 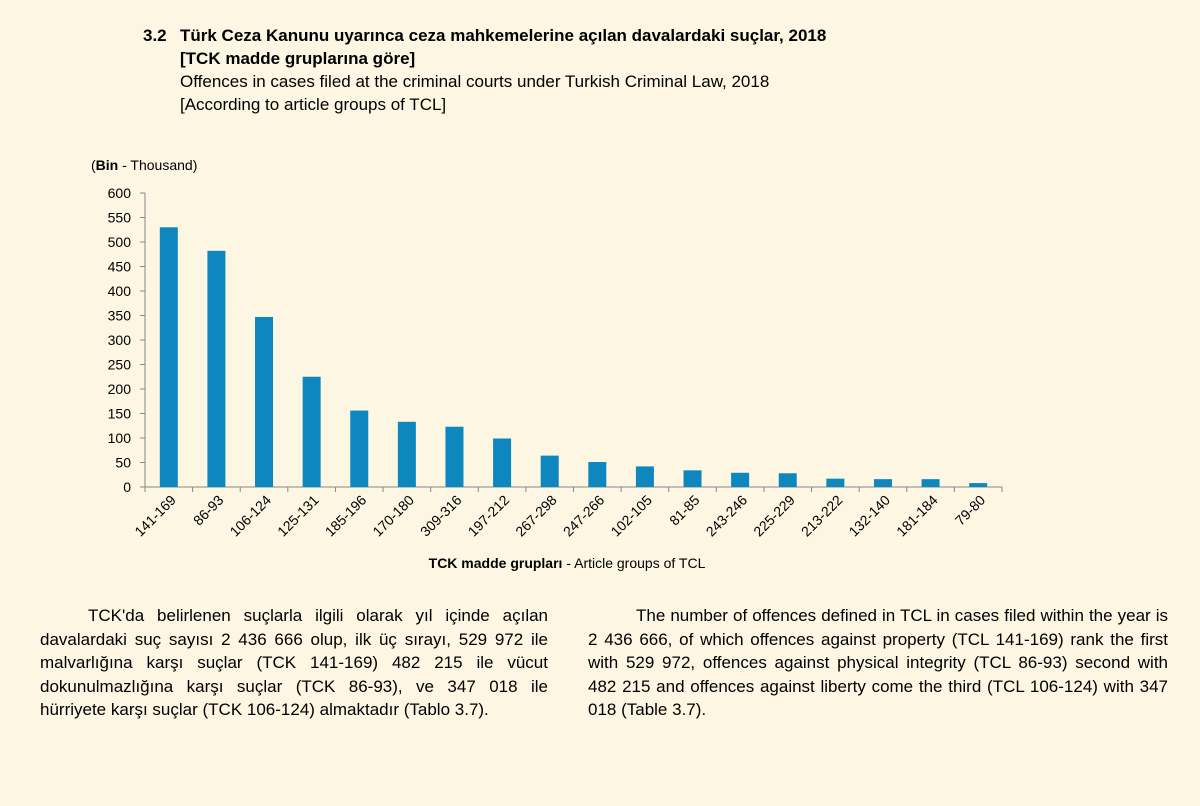 What do you see at coordinates (869, 516) in the screenshot?
I see `x-tick-label: 132-140` at bounding box center [869, 516].